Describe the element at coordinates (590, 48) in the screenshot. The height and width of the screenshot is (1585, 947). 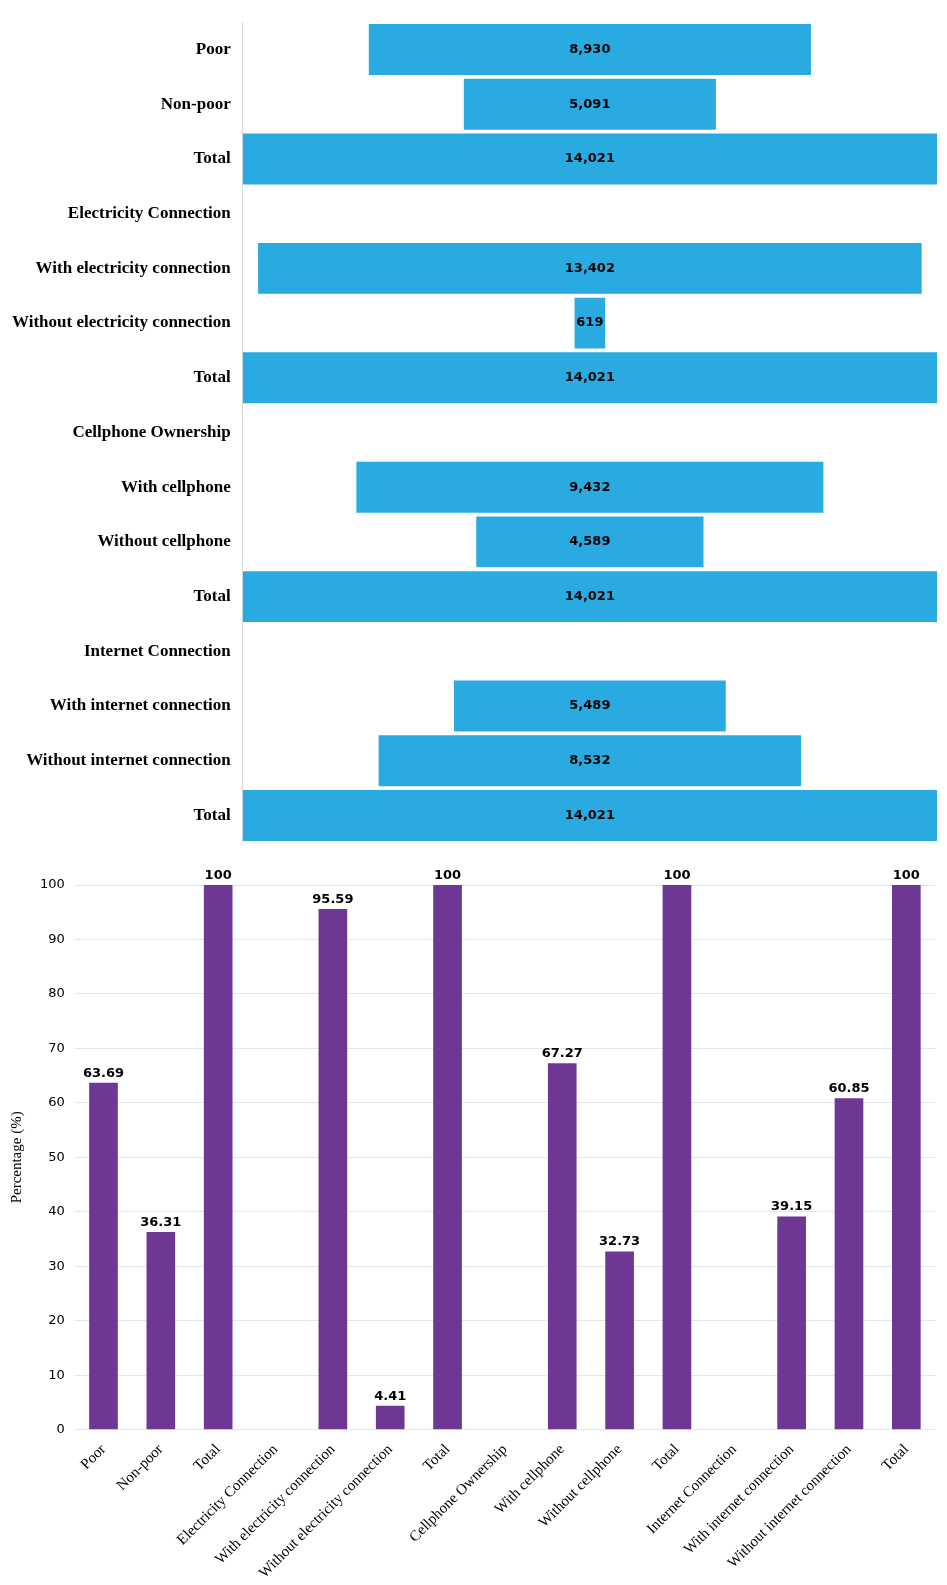
I see `data-label: 8,930` at that location.